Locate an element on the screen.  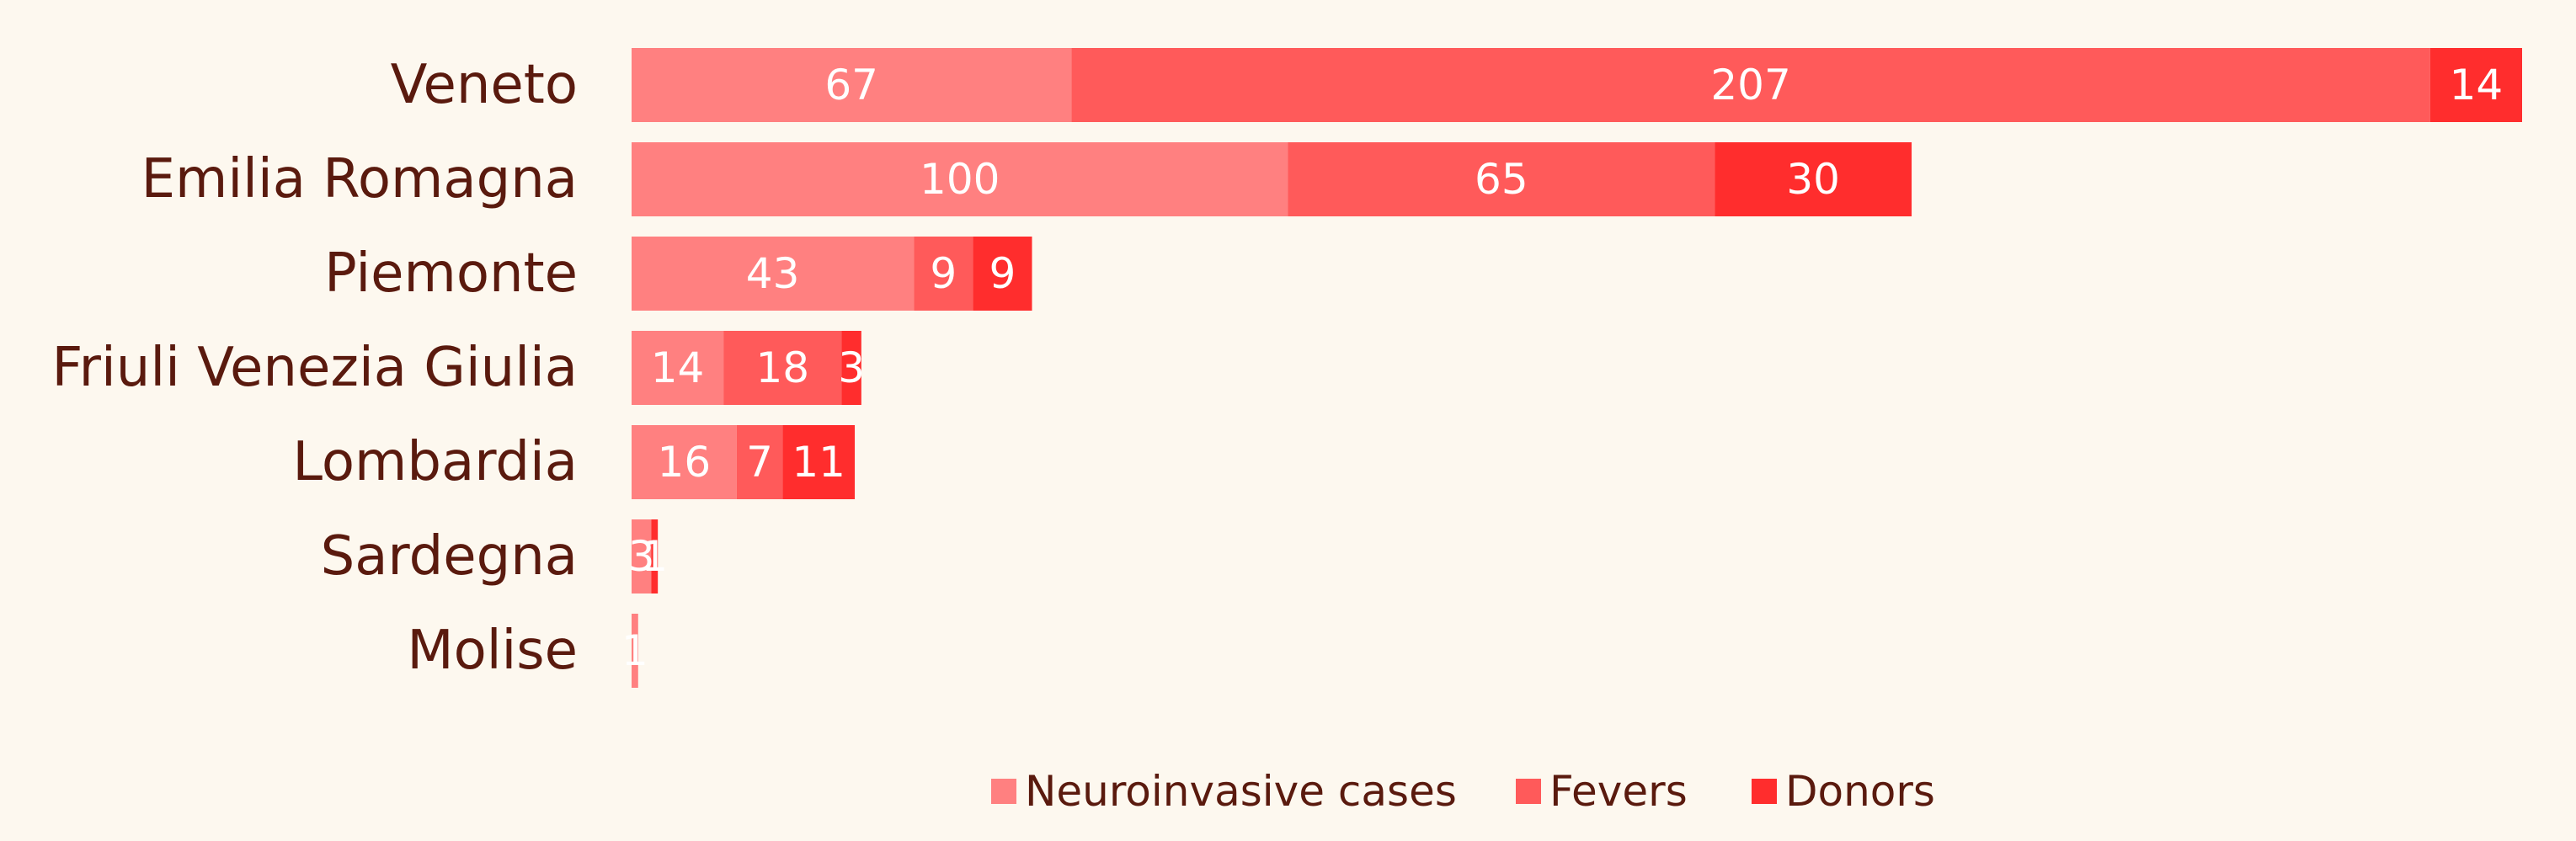
bar-friuli-venezia-giulia-donors is located at coordinates (851, 368).